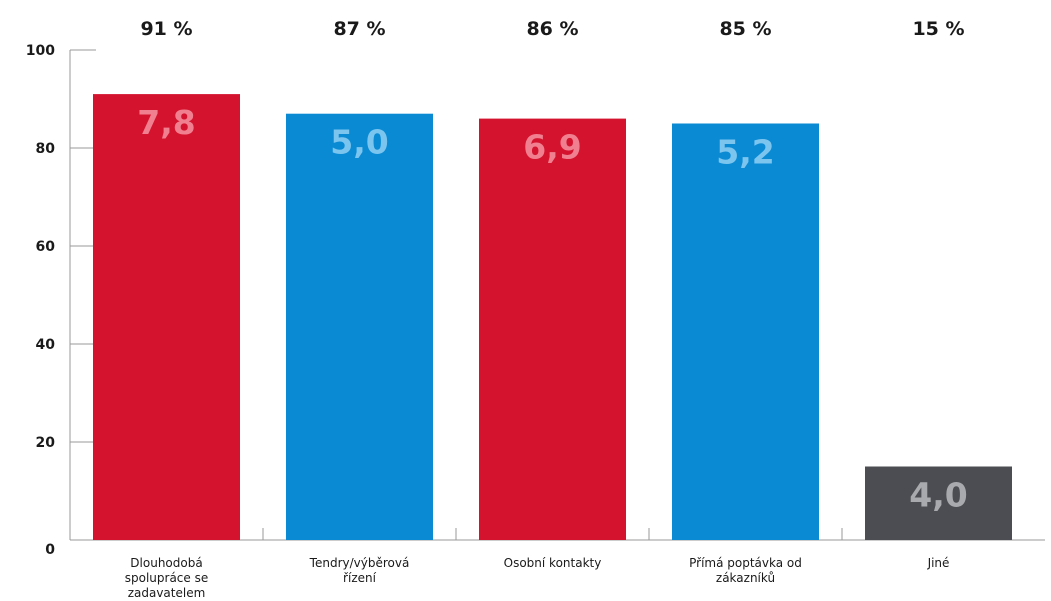 The height and width of the screenshot is (601, 1051). What do you see at coordinates (745, 563) in the screenshot?
I see `category-label-line: Přímá poptávka od` at bounding box center [745, 563].